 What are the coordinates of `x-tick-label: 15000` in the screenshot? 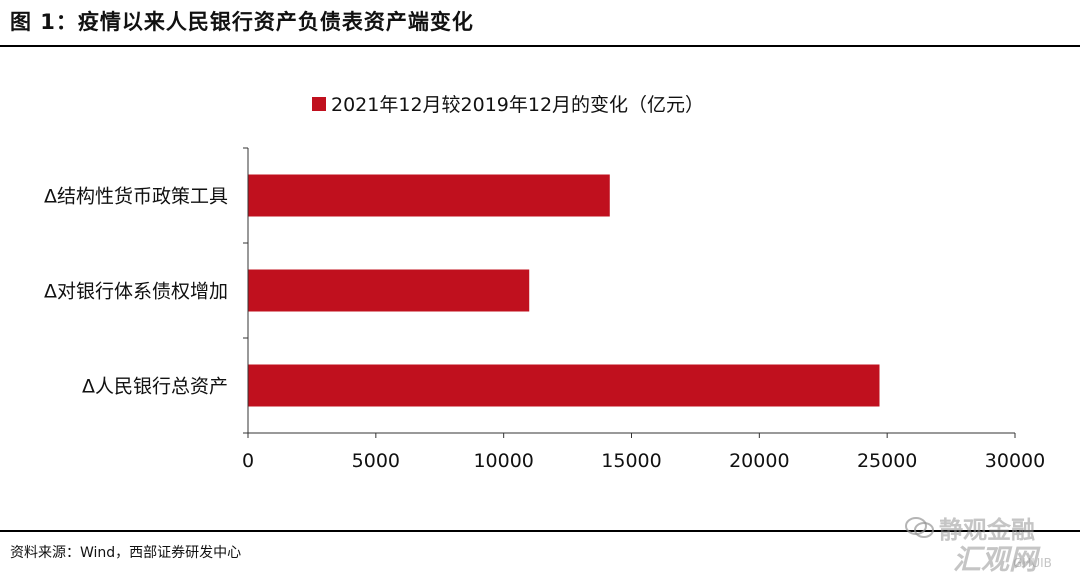 It's located at (631, 461).